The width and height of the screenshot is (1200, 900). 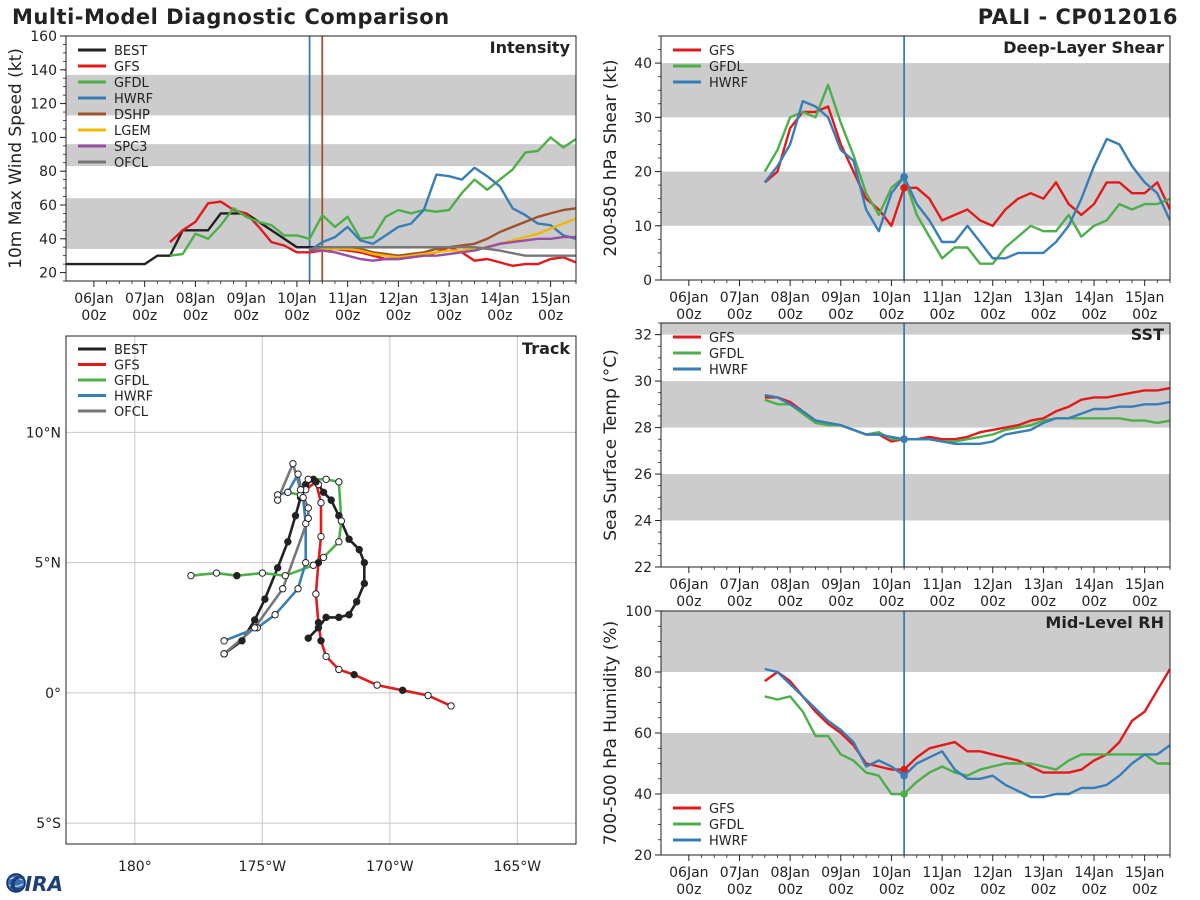 I want to click on intensity-legend-label-lgem: LGEM, so click(x=132, y=131).